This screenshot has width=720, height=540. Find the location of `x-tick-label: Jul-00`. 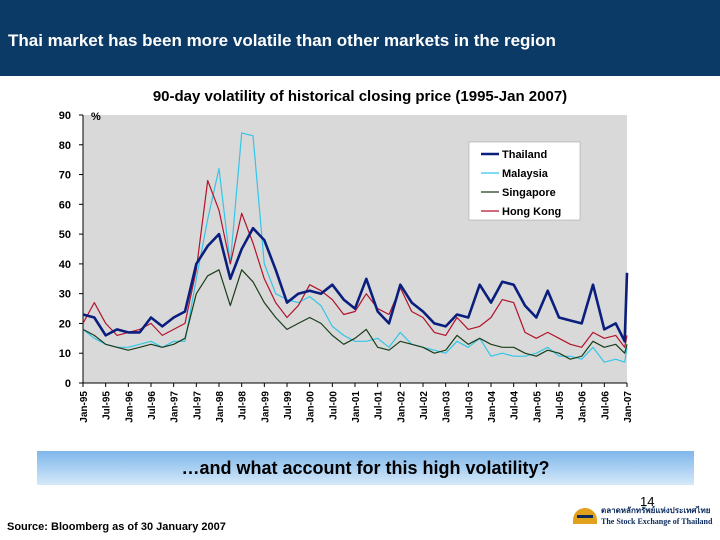

x-tick-label: Jul-00 is located at coordinates (333, 405).